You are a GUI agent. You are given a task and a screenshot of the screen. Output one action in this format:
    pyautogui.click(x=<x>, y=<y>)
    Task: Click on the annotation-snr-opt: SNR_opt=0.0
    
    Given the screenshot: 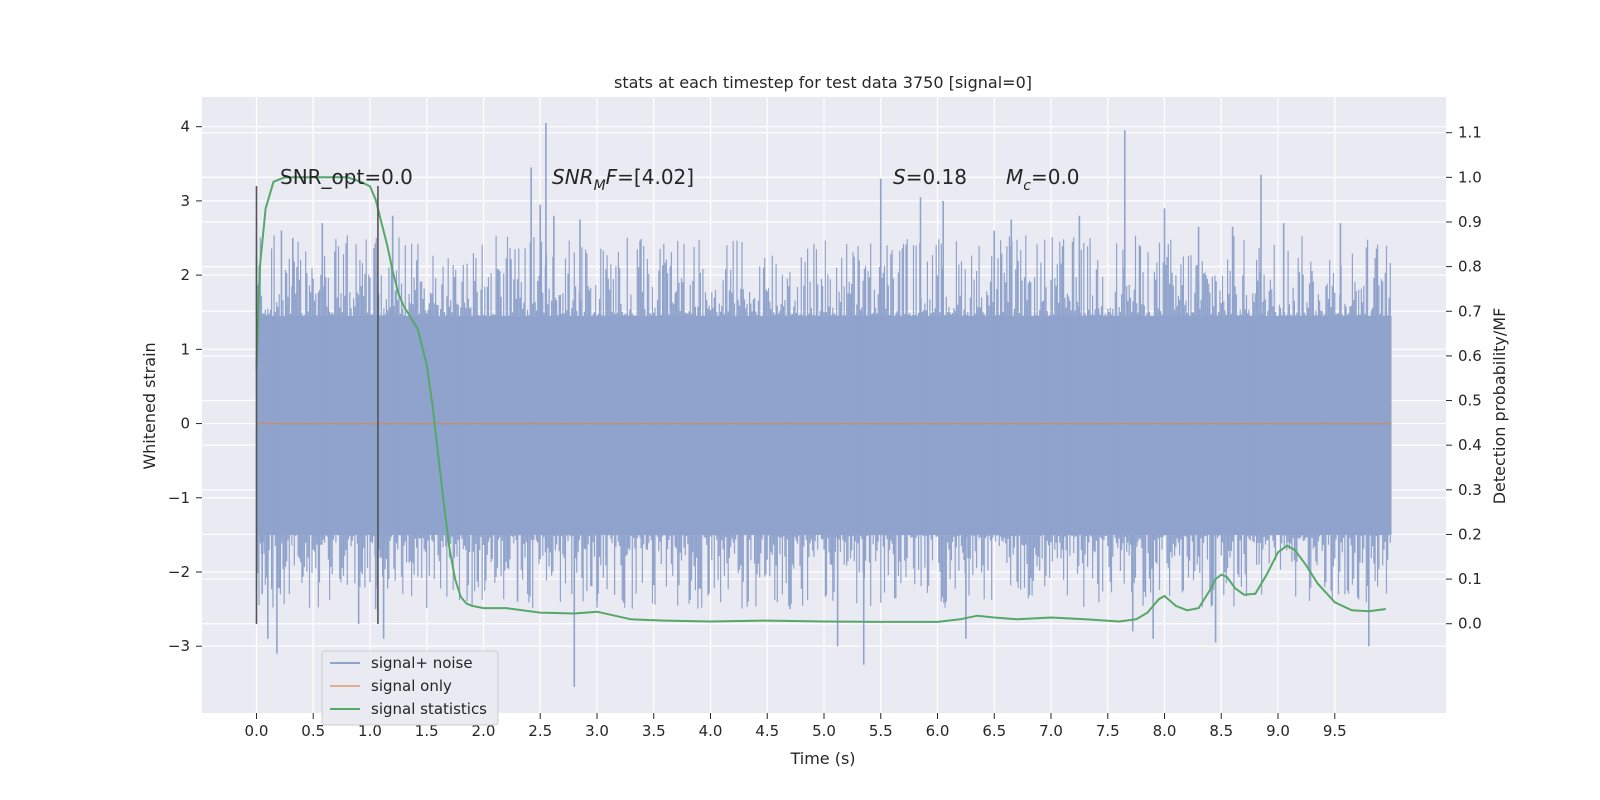 What is the action you would take?
    pyautogui.click(x=346, y=177)
    